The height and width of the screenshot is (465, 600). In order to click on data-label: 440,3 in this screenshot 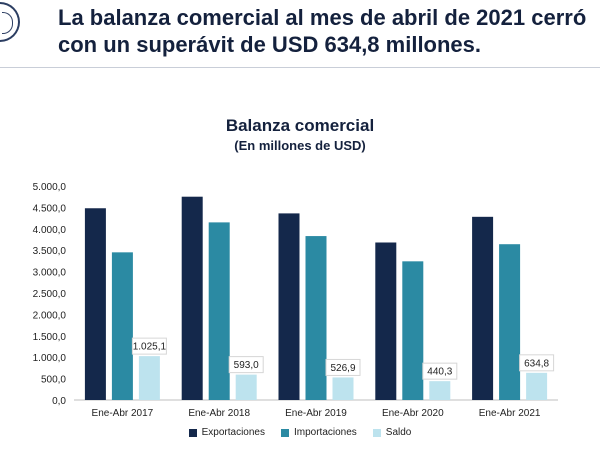, I will do `click(439, 372)`.